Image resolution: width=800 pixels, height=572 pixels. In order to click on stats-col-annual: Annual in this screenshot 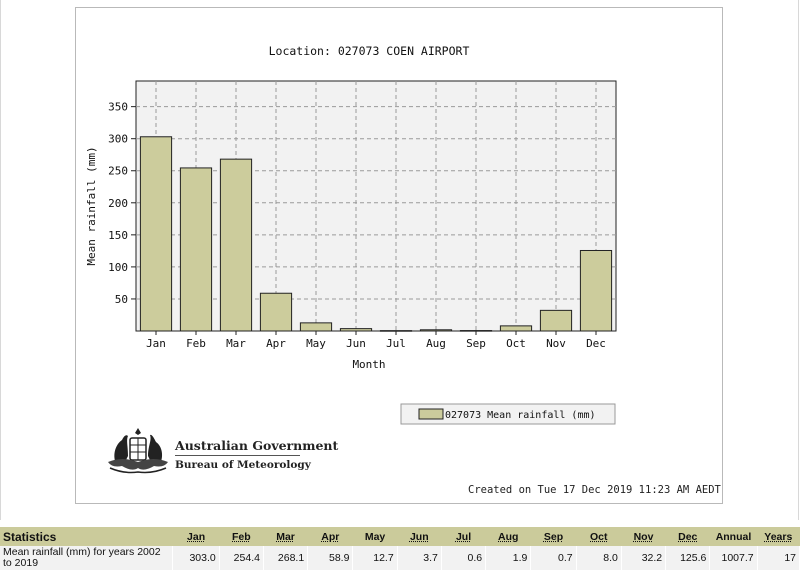, I will do `click(733, 536)`.